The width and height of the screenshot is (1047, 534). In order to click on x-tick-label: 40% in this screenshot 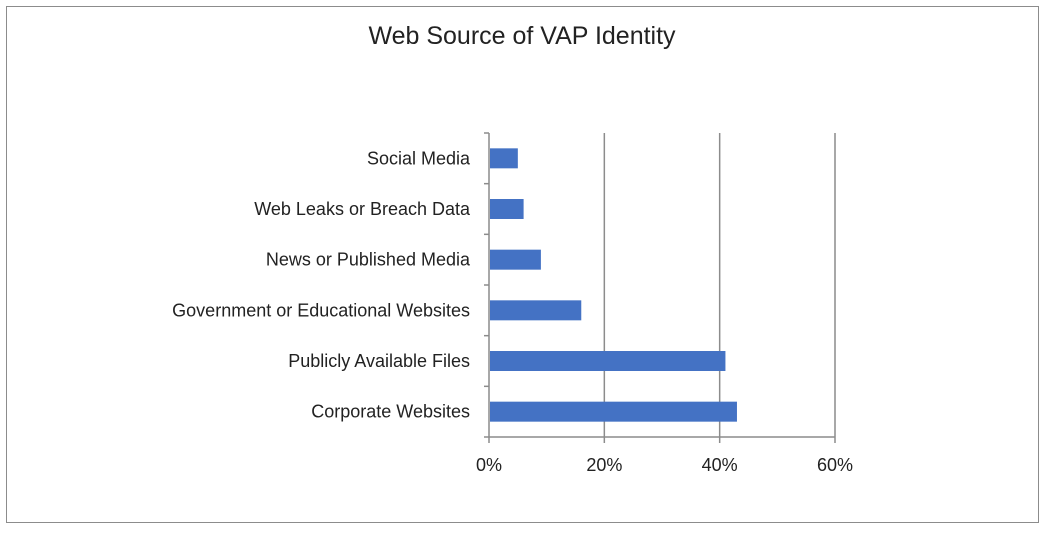, I will do `click(720, 465)`.